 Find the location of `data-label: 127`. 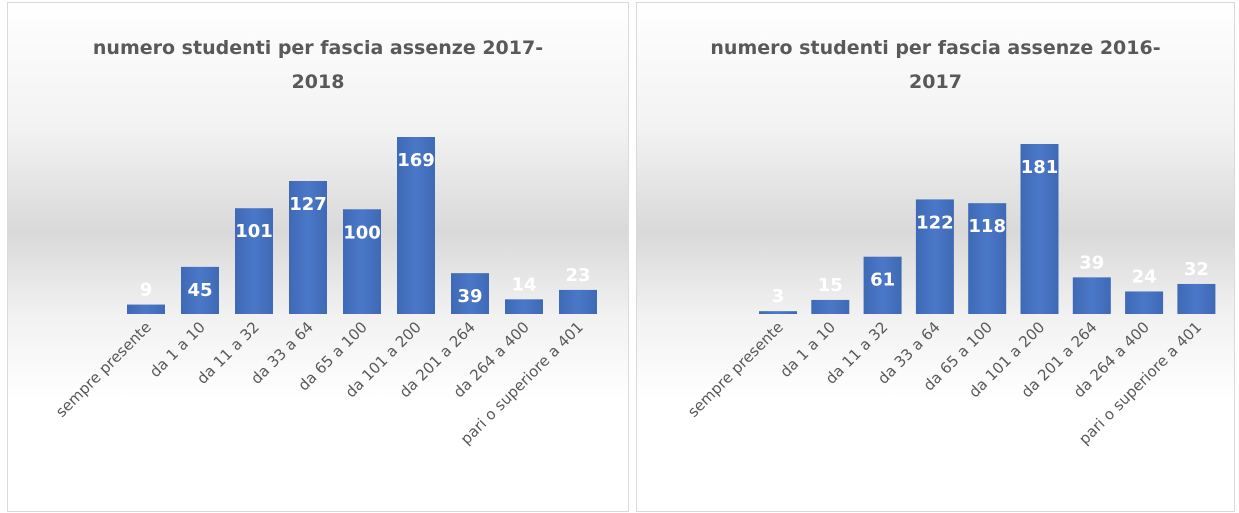

data-label: 127 is located at coordinates (308, 204).